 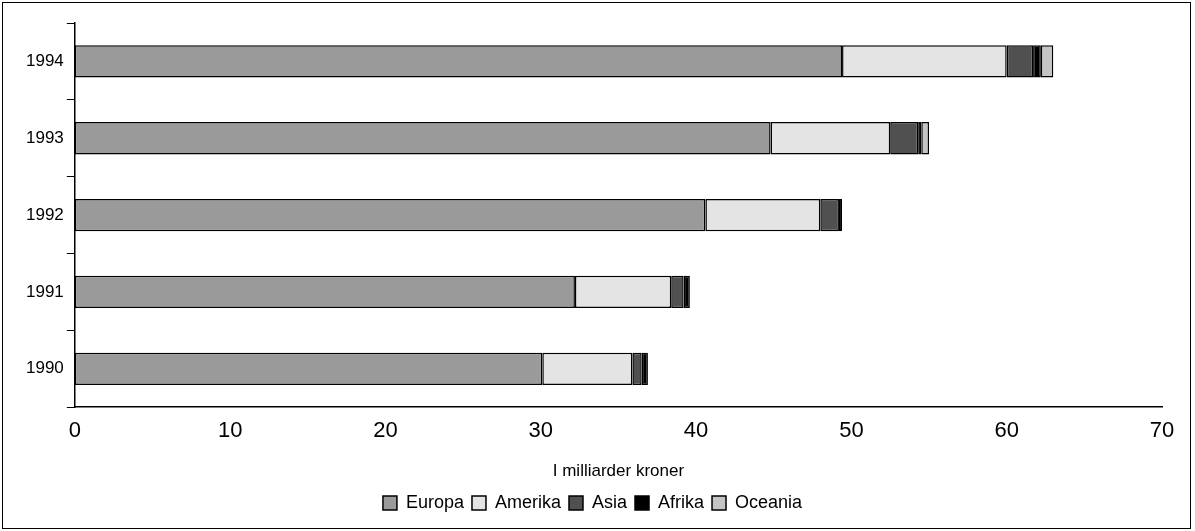 I want to click on y-tick-label: 1992, so click(x=44, y=214).